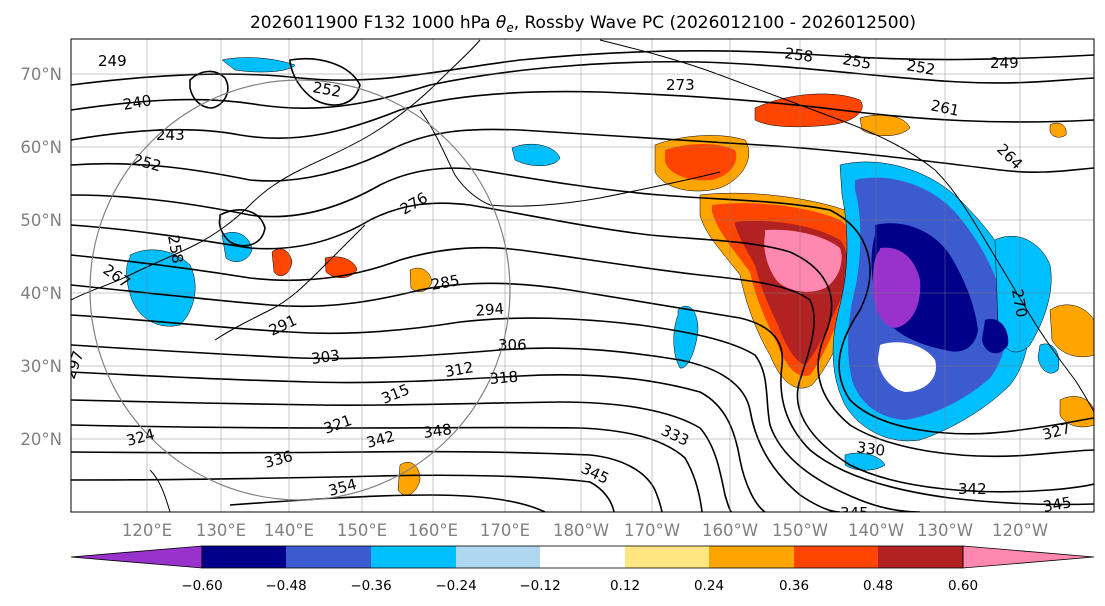  Describe the element at coordinates (730, 530) in the screenshot. I see `lon-label: 160°W` at that location.